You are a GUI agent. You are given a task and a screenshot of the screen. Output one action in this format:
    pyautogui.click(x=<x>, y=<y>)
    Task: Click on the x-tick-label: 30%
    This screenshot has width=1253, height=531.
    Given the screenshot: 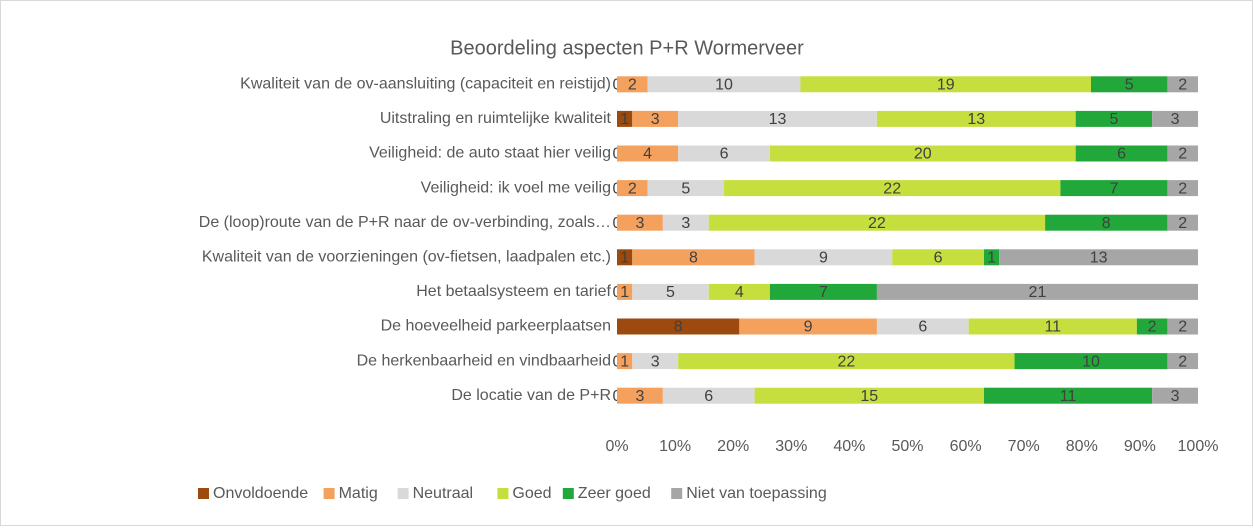 What is the action you would take?
    pyautogui.click(x=791, y=446)
    